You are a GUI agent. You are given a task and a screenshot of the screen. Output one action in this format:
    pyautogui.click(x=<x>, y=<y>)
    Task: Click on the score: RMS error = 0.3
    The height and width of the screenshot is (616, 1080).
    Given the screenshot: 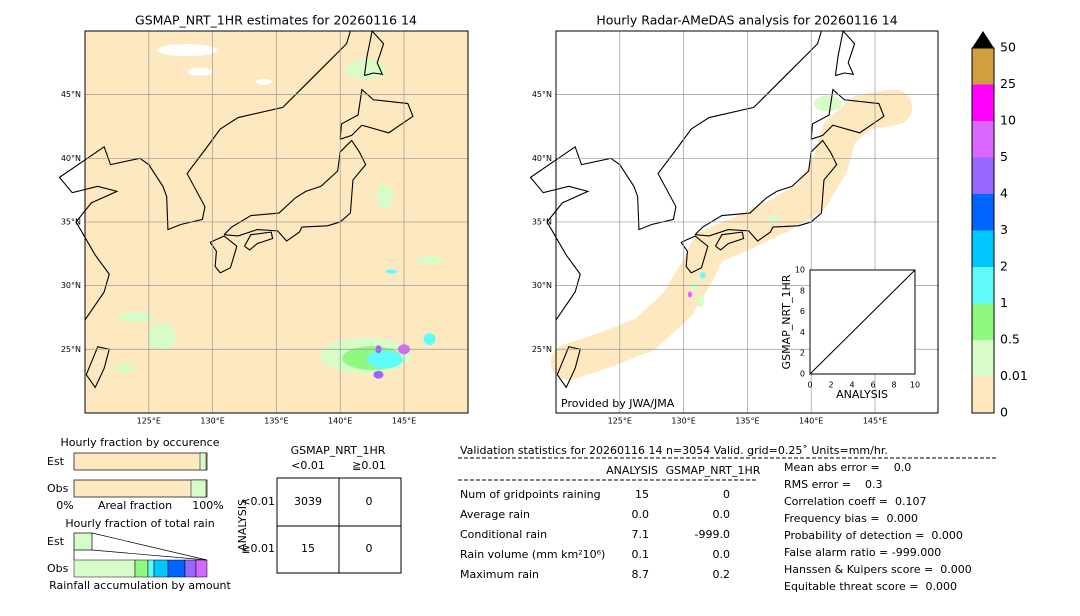 What is the action you would take?
    pyautogui.click(x=833, y=484)
    